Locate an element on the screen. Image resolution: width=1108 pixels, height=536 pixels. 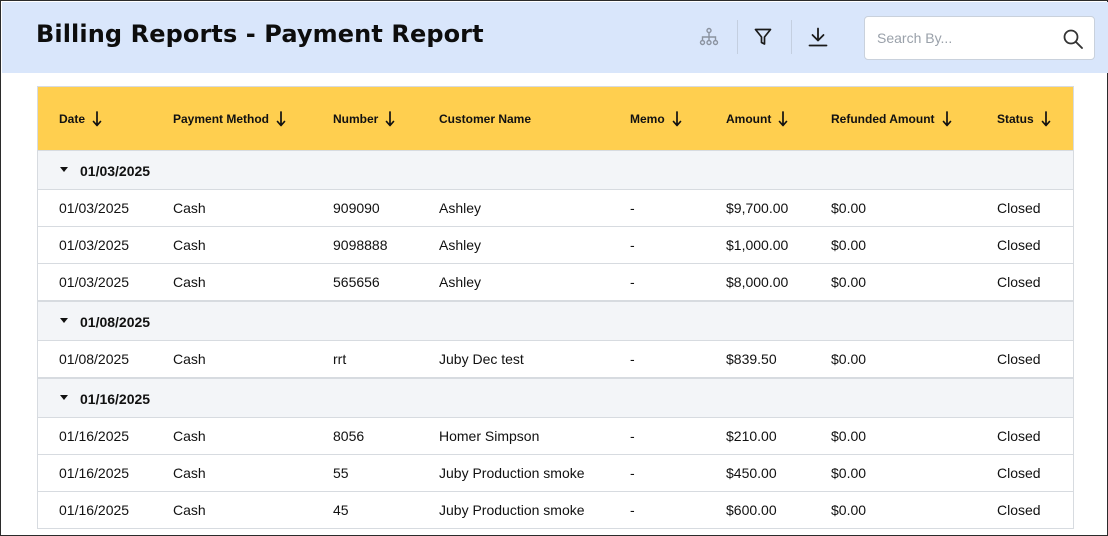
cell-customer-name: Juby Dec test is located at coordinates (481, 359).